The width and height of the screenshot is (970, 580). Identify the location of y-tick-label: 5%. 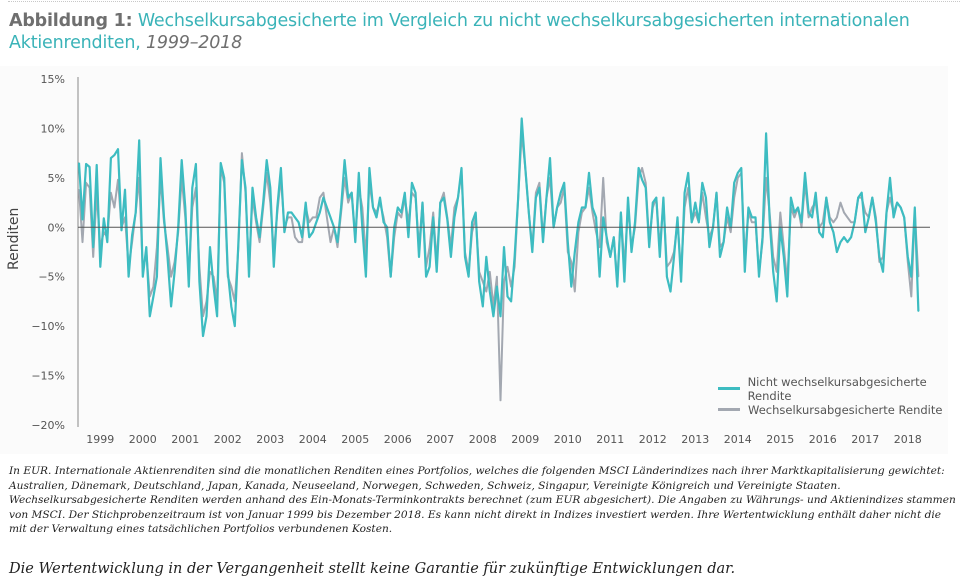
(56, 178).